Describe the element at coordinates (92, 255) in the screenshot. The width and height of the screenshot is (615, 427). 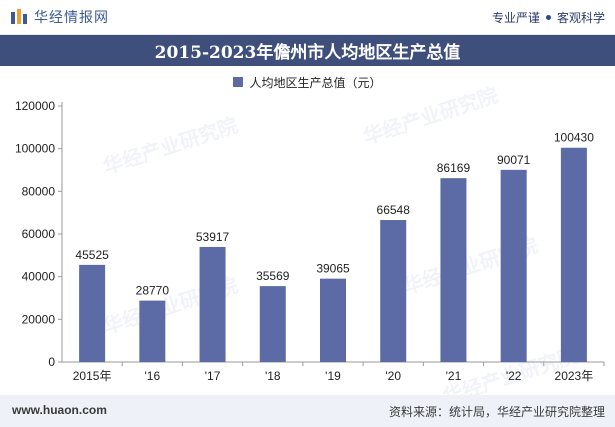
I see `data-label: 45525` at that location.